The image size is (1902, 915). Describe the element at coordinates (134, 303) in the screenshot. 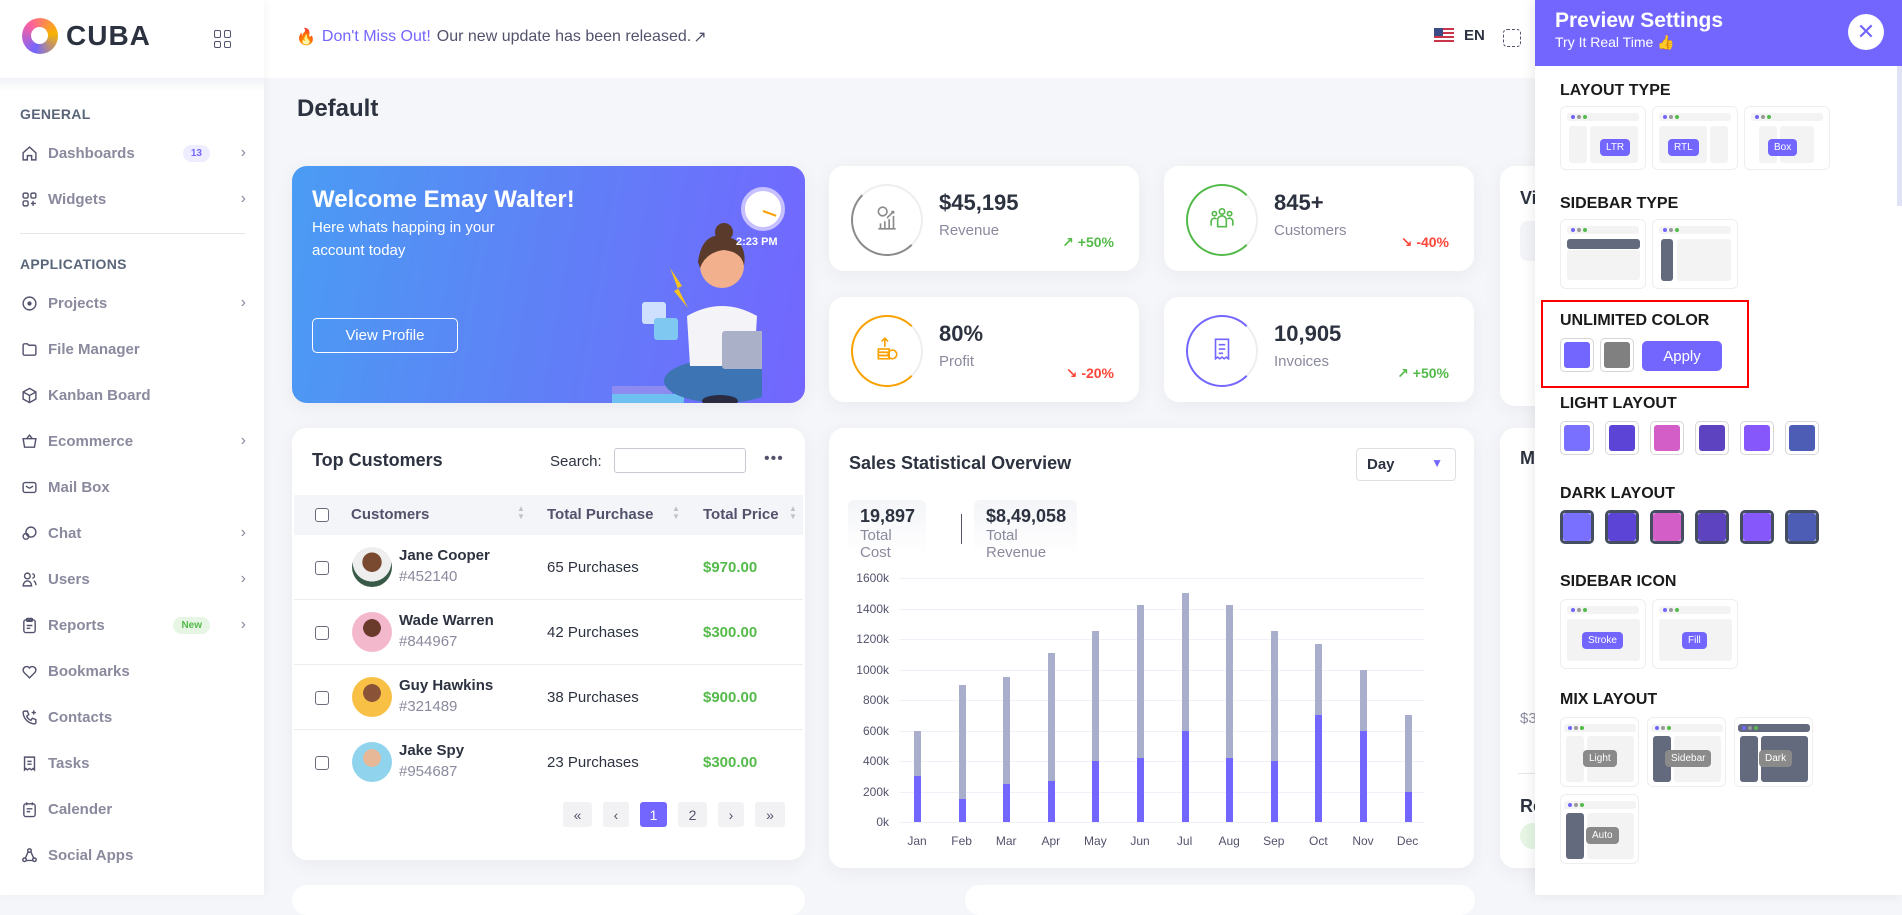

I see `sidebar-item-projects: Projects ›` at that location.